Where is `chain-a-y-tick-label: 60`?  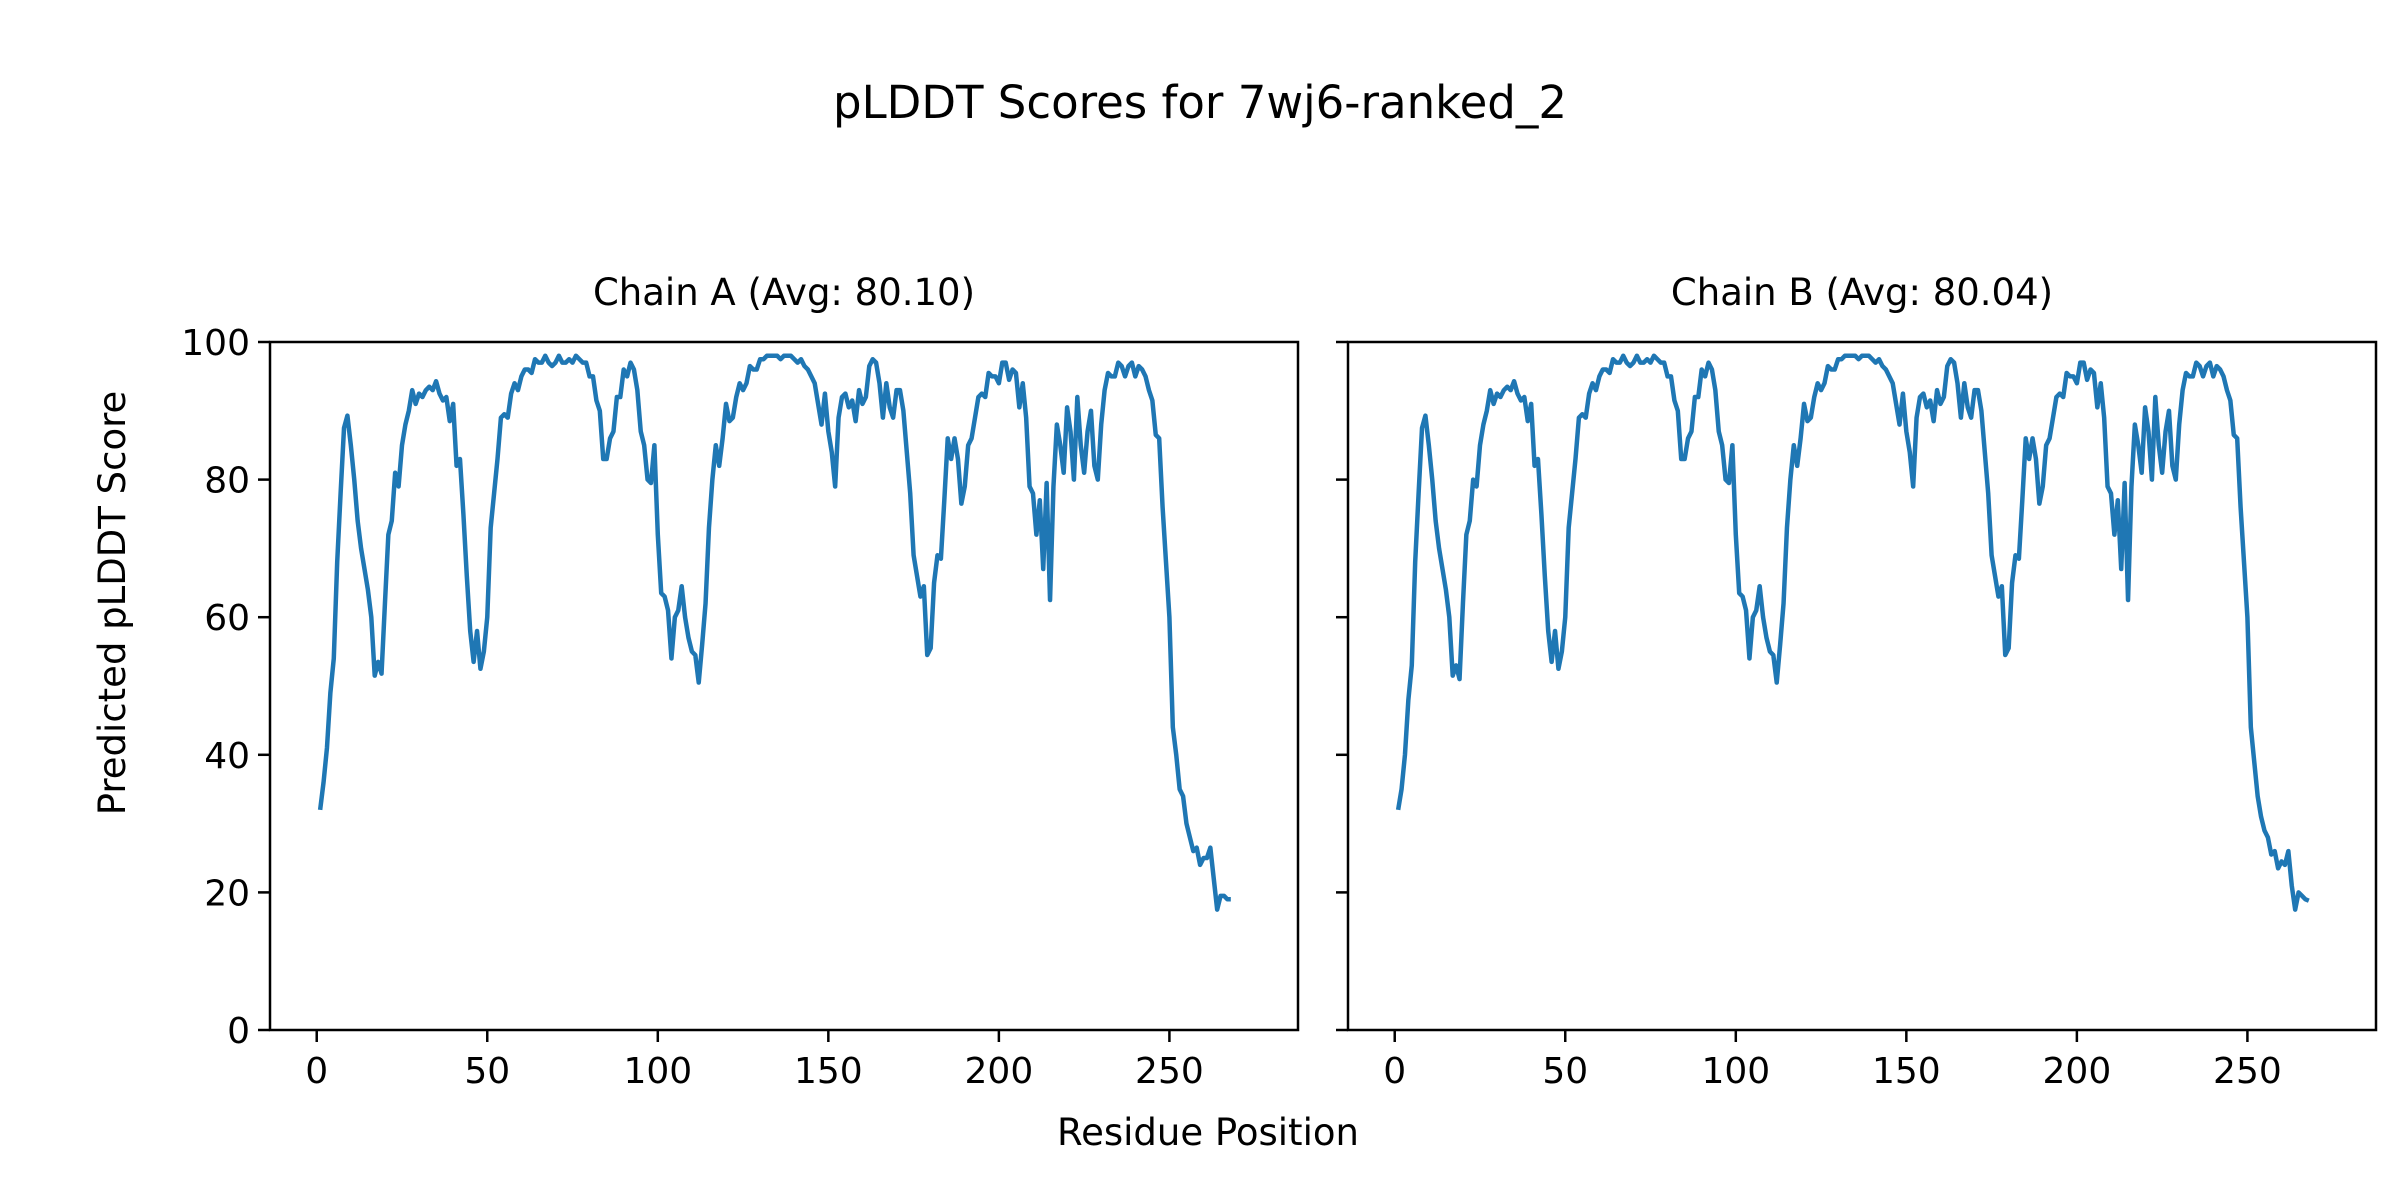 chain-a-y-tick-label: 60 is located at coordinates (227, 618).